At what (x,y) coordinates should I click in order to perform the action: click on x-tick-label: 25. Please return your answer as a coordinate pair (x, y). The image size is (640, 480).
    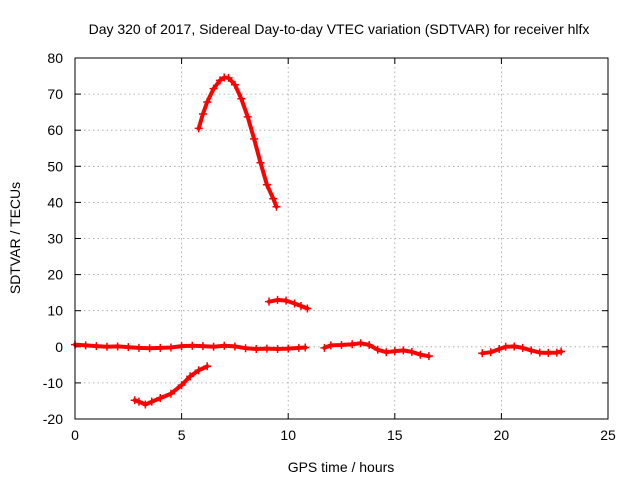
    Looking at the image, I should click on (608, 435).